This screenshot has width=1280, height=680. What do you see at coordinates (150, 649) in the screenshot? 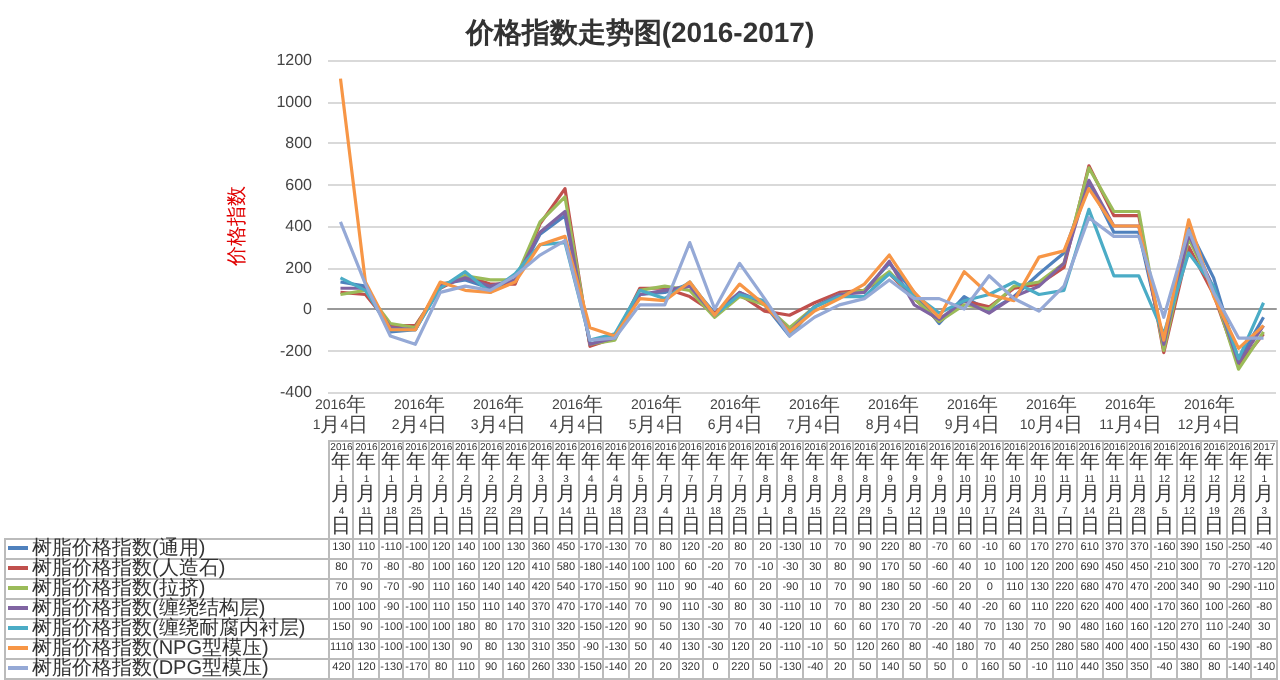
I see `legend-label: 树脂价格指数(NPG型模压)` at bounding box center [150, 649].